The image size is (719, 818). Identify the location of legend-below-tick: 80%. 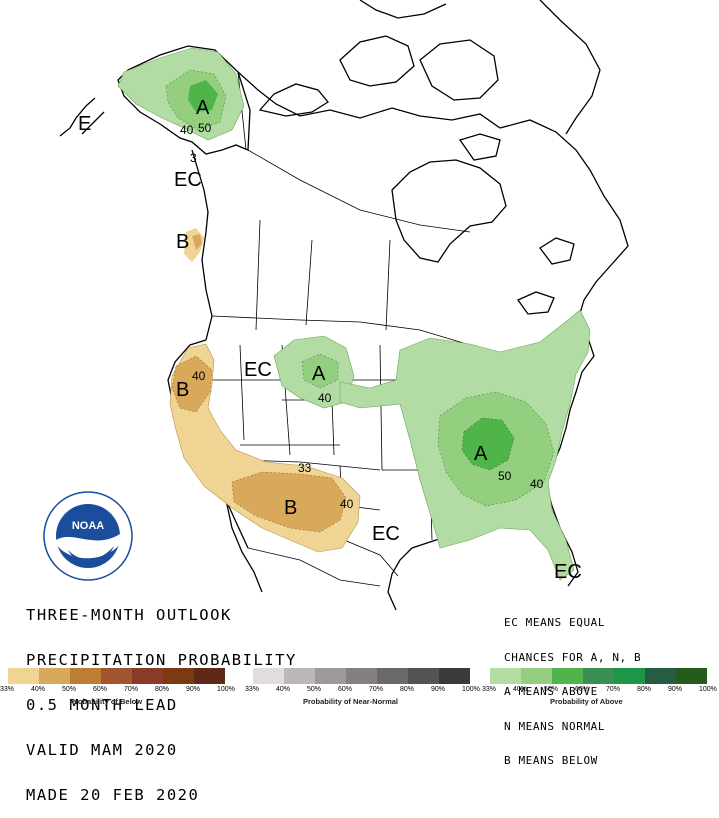
(162, 689).